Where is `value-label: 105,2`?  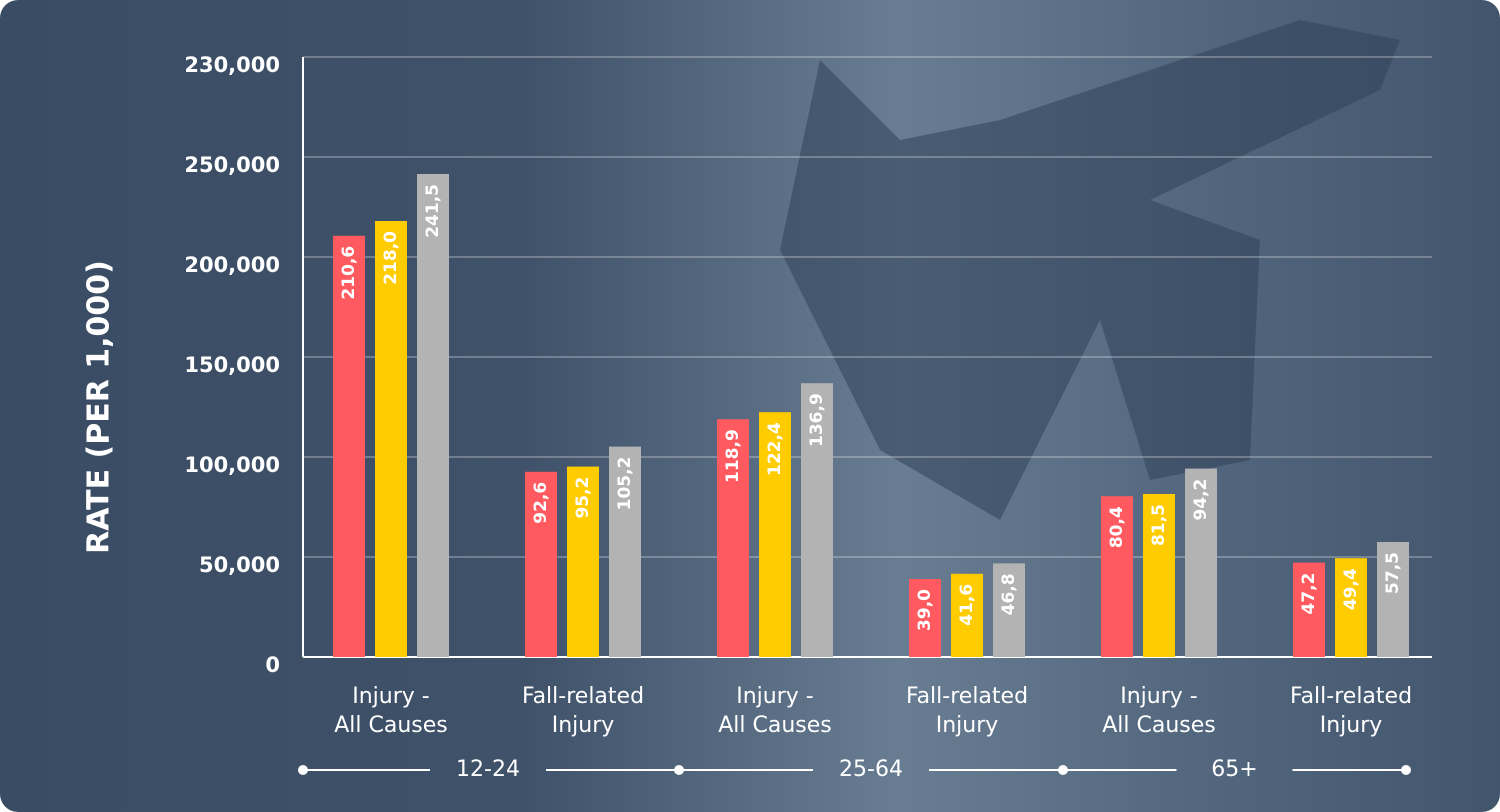 value-label: 105,2 is located at coordinates (625, 484).